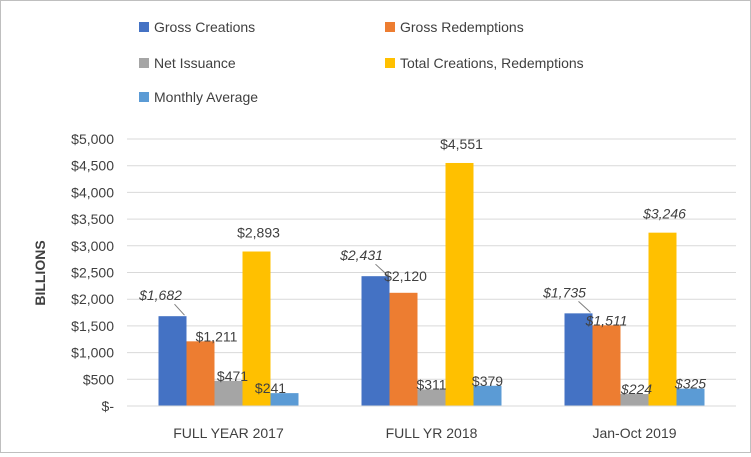 This screenshot has width=751, height=457. I want to click on x-tick-label: Jan-Oct 2019, so click(634, 433).